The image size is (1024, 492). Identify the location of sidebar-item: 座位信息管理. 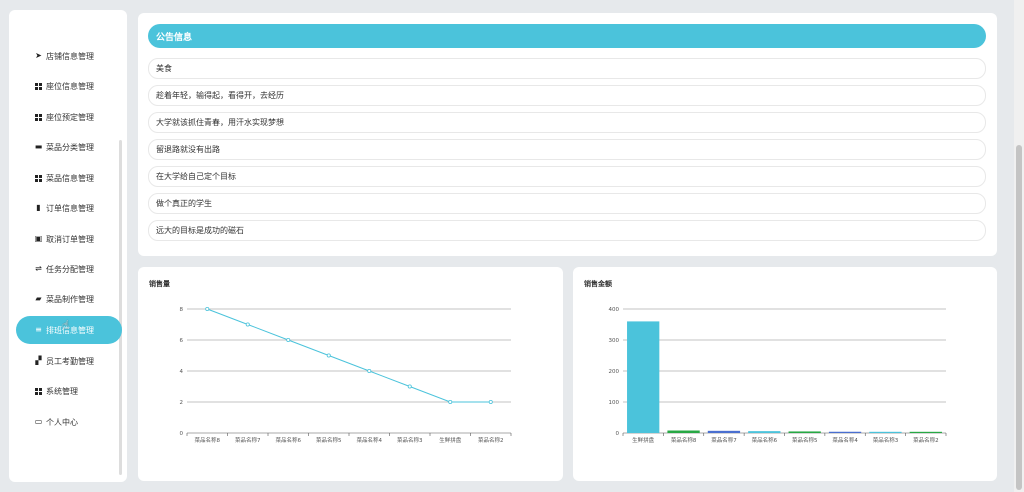
(69, 86).